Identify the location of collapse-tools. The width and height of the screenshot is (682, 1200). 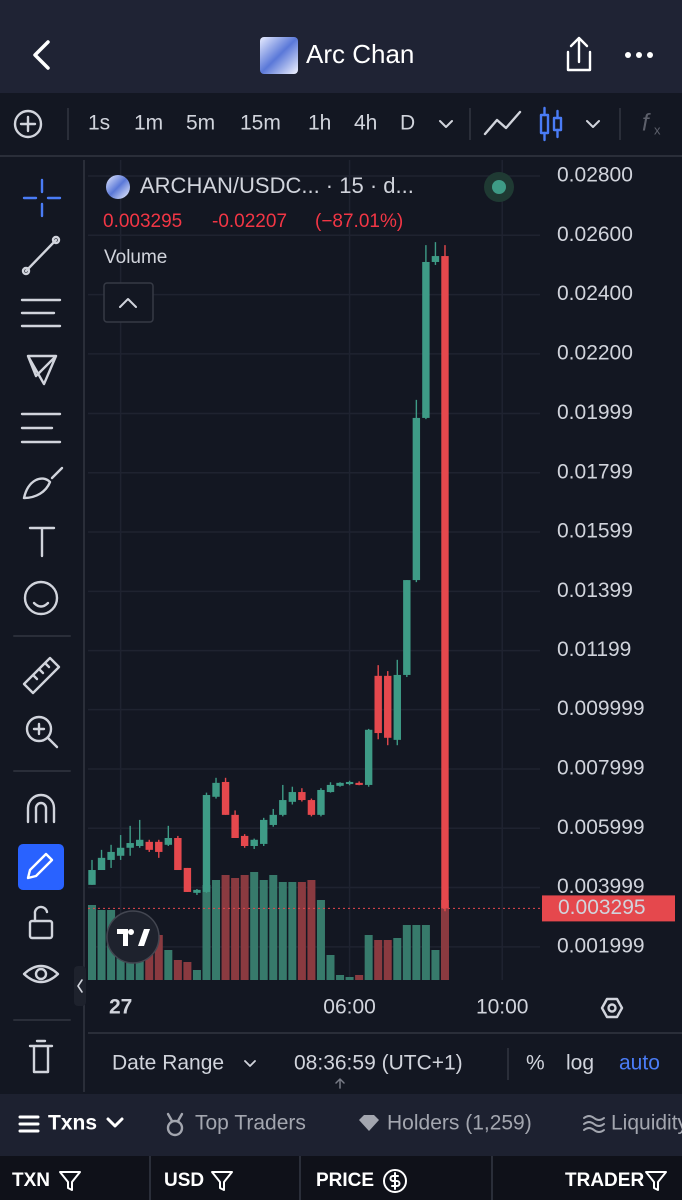
(80, 986).